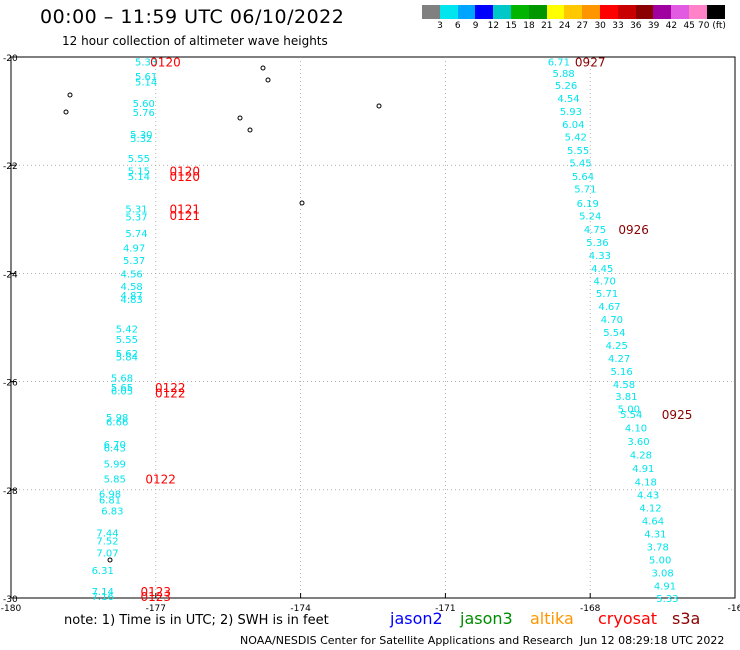 This screenshot has height=650, width=740. I want to click on wave-height-point: 5.42, so click(127, 330).